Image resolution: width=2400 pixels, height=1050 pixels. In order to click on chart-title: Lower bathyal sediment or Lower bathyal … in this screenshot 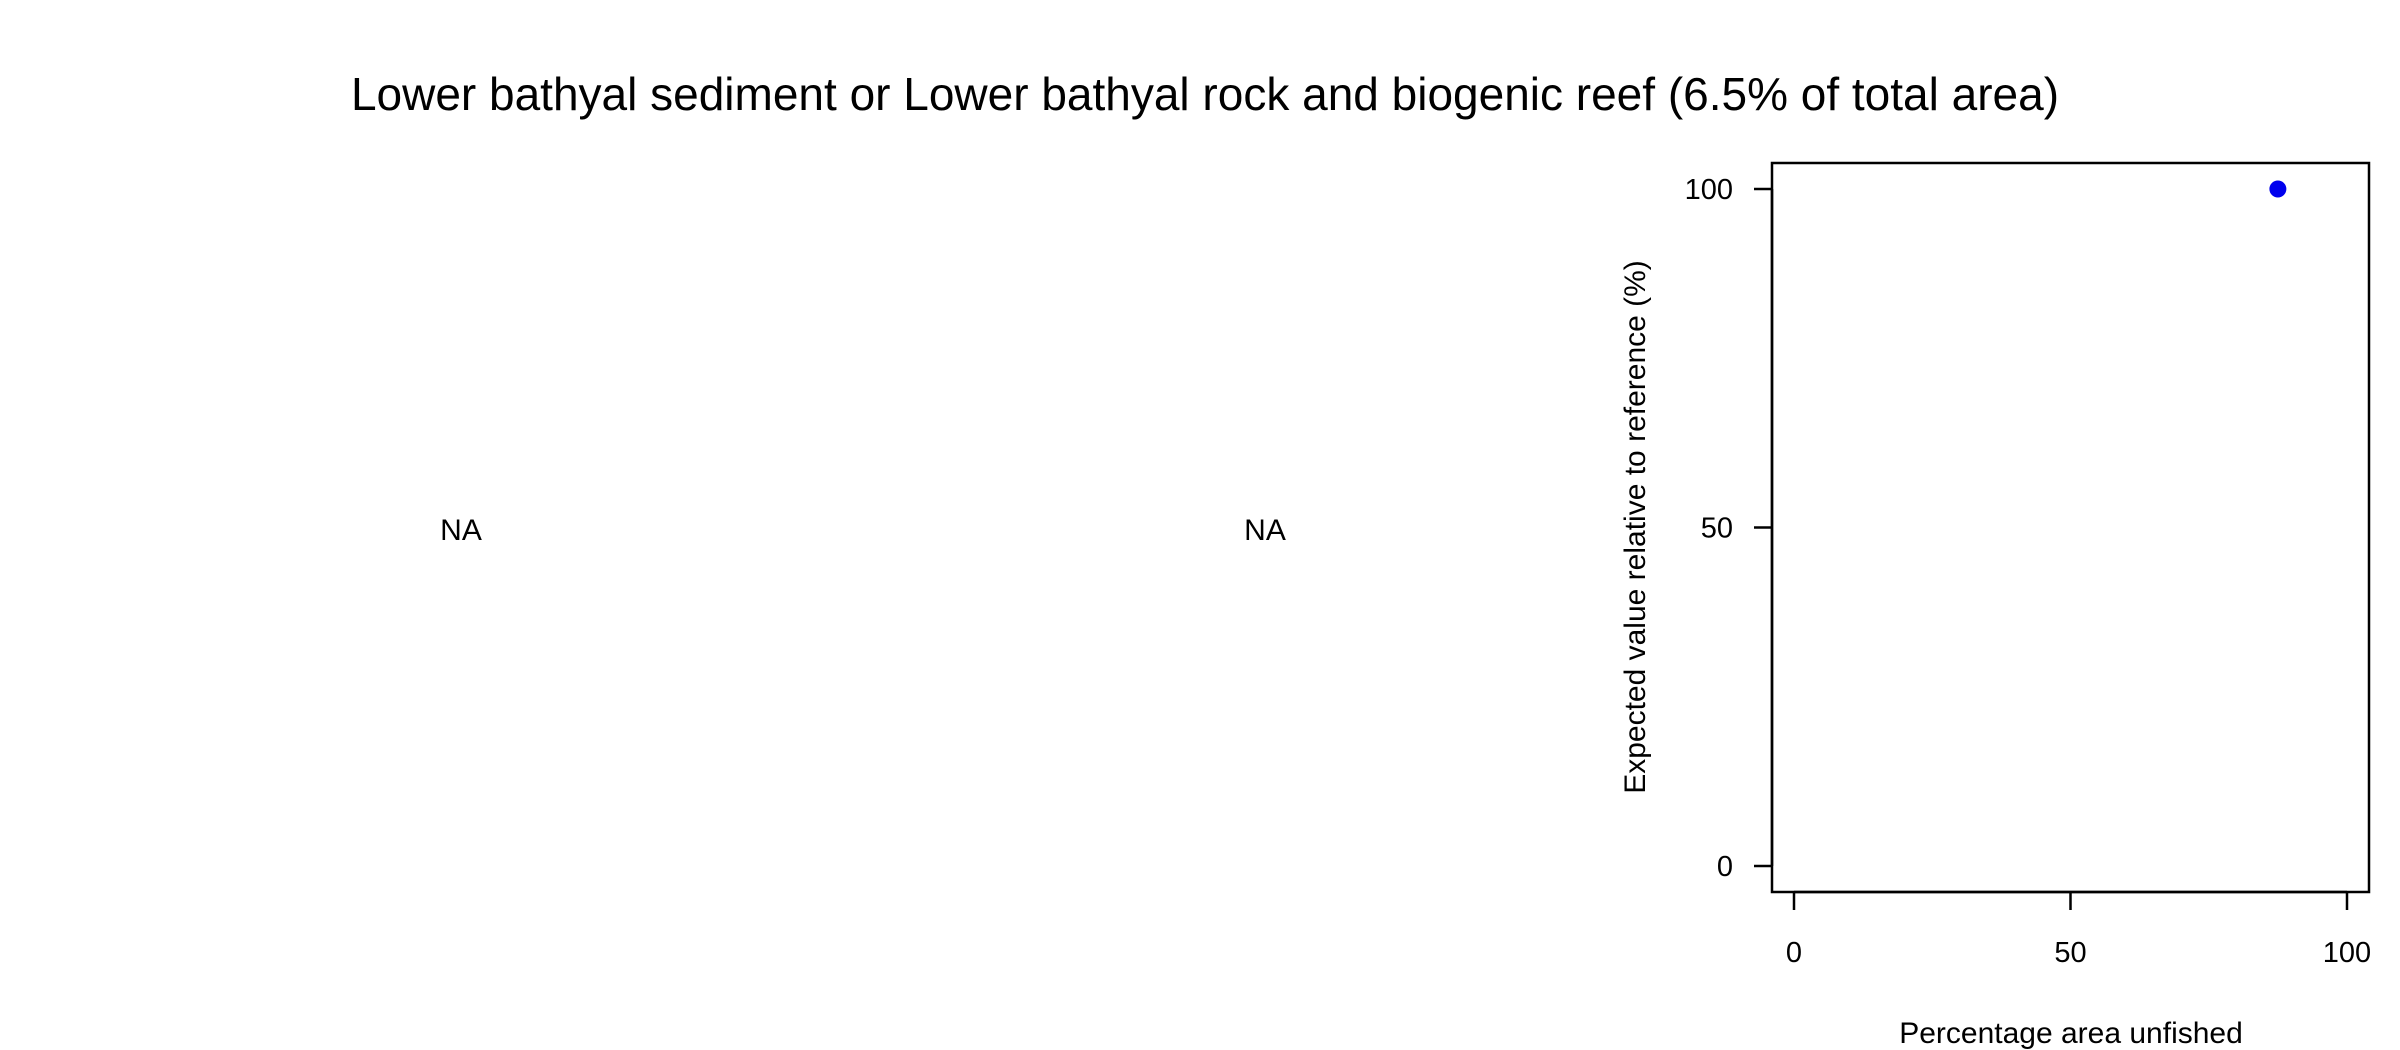, I will do `click(1205, 94)`.